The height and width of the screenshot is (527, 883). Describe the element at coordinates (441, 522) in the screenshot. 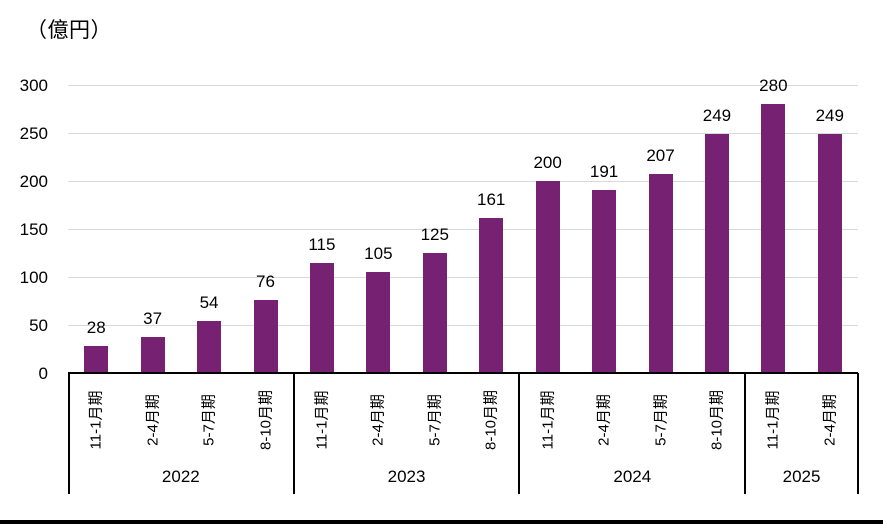

I see `bottom-divider-rule` at that location.